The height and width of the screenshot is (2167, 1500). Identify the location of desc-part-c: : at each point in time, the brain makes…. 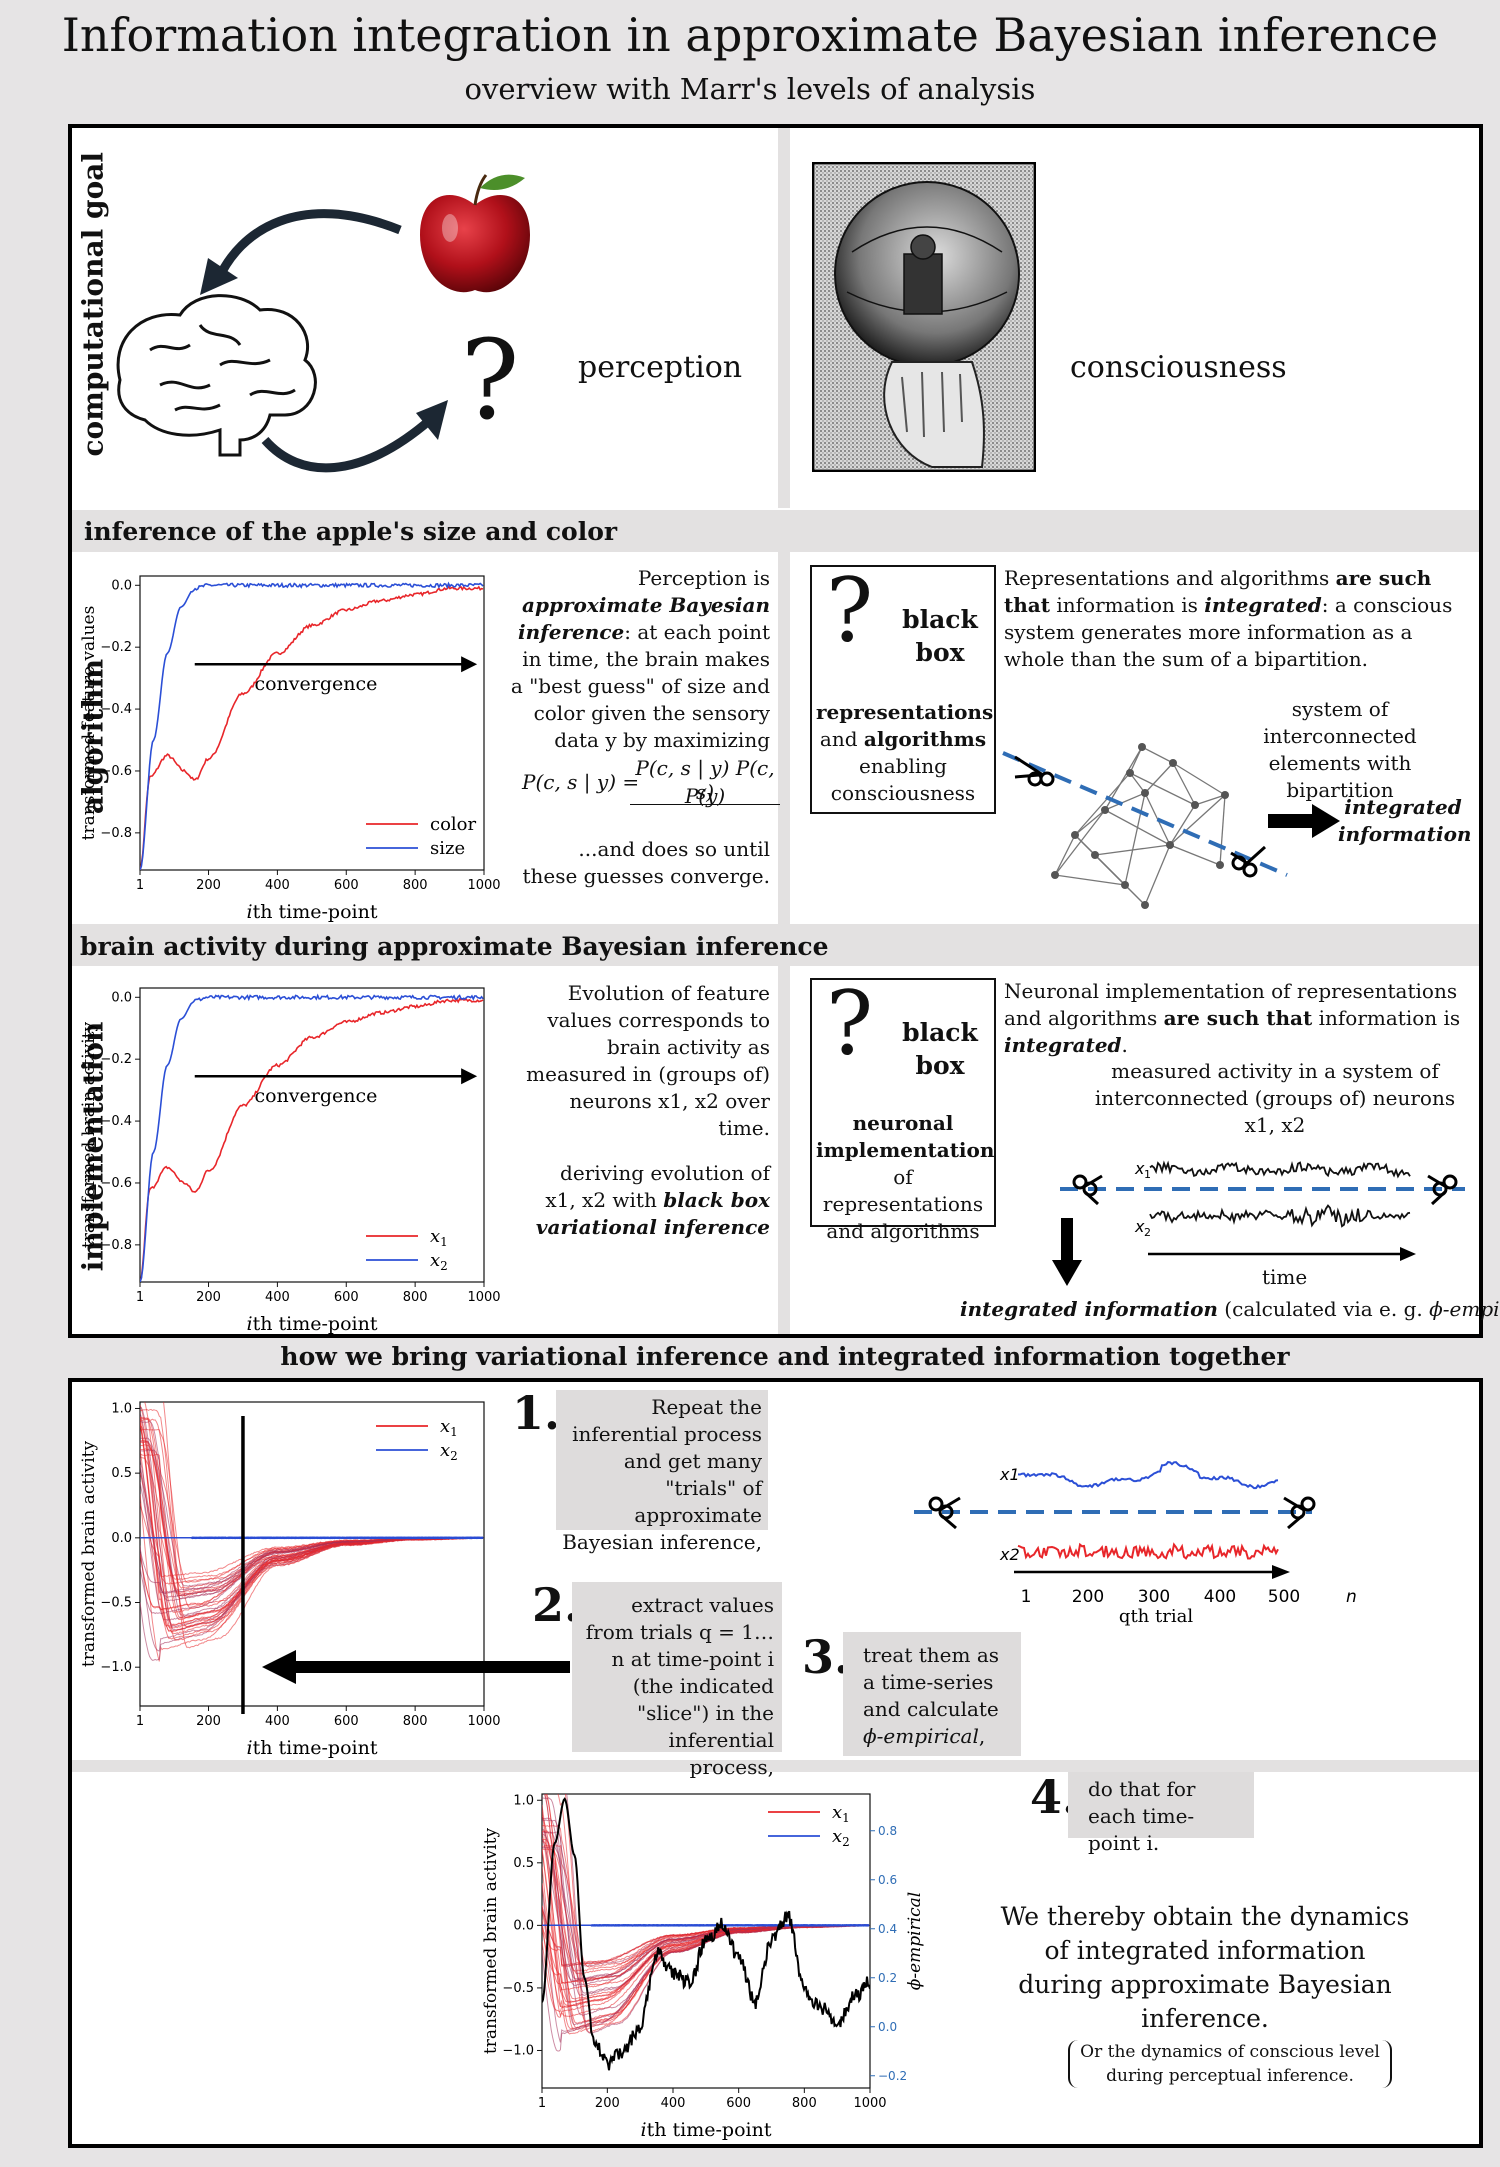
(640, 686).